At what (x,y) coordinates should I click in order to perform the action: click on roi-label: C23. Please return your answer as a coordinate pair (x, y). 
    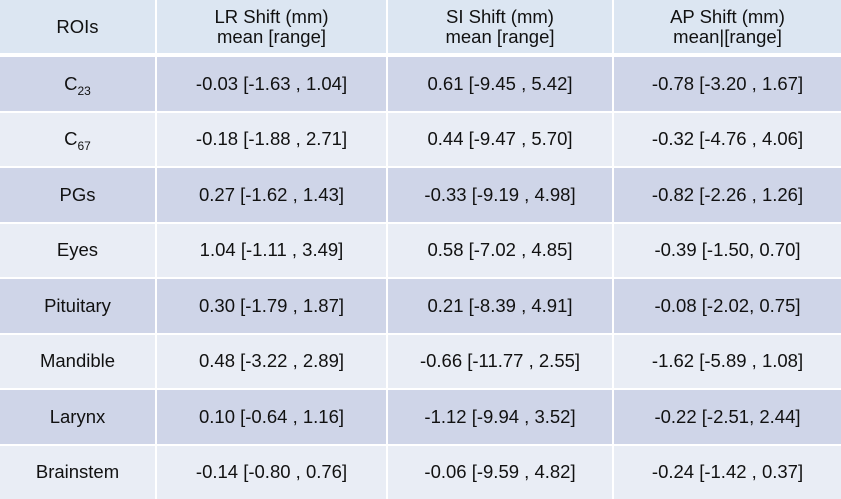
    Looking at the image, I should click on (77, 84).